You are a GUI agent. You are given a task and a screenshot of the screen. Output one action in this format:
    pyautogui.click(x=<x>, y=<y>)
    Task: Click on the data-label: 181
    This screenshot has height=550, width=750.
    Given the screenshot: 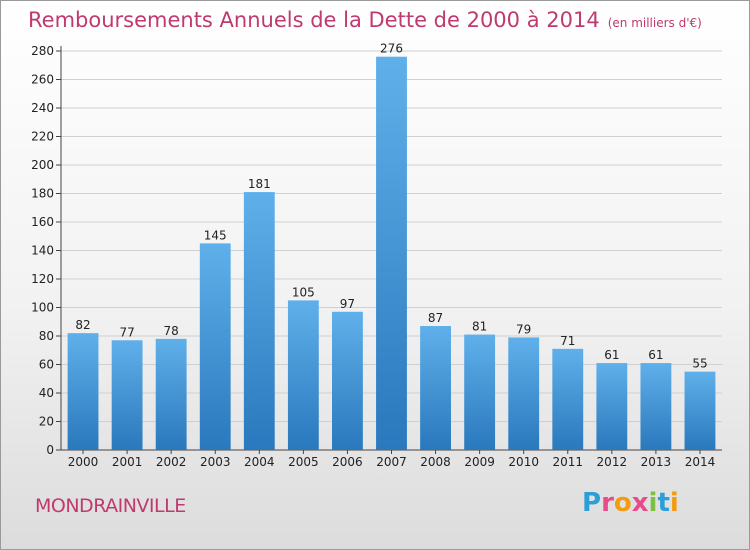 What is the action you would take?
    pyautogui.click(x=259, y=184)
    